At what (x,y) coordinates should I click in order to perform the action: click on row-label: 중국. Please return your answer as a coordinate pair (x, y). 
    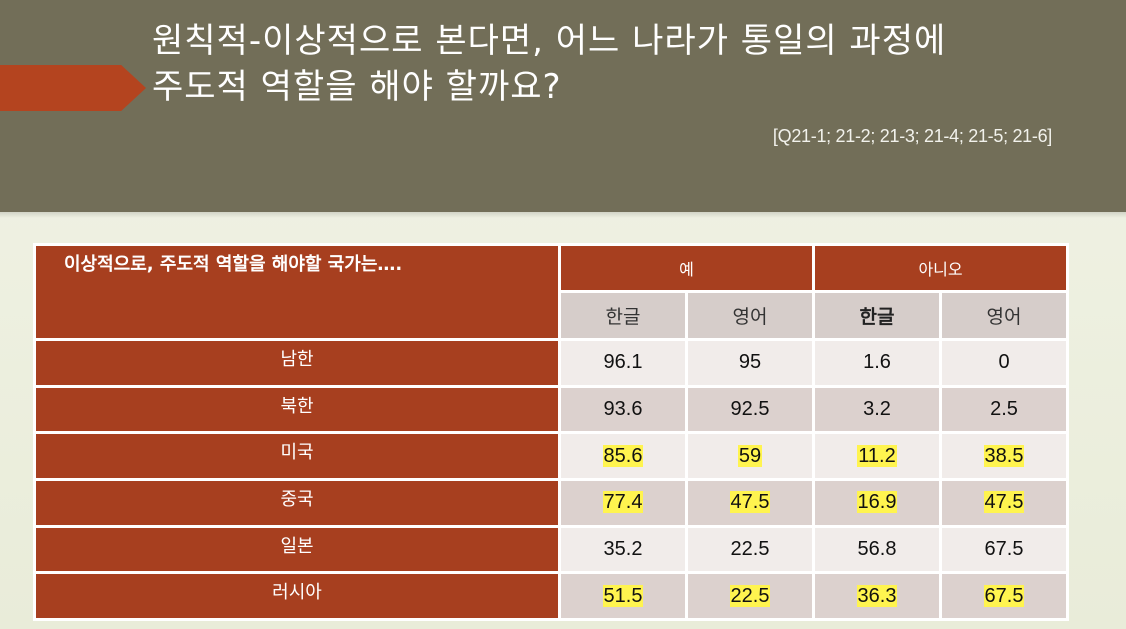
    Looking at the image, I should click on (297, 502).